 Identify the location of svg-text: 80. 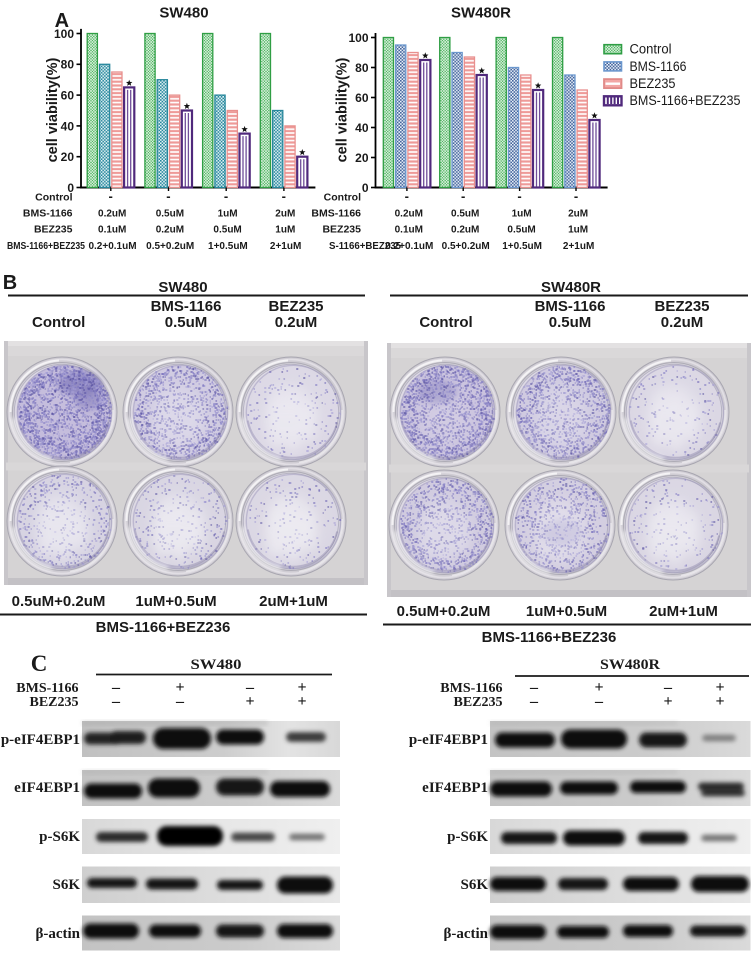
(362, 68).